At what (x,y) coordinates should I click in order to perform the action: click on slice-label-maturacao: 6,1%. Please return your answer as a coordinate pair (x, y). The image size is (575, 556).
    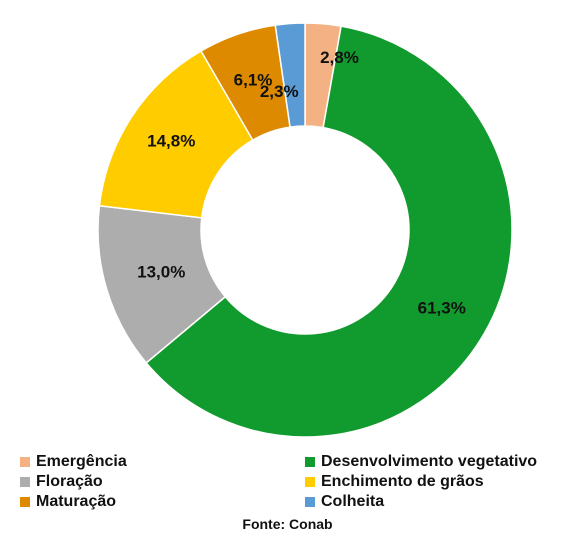
    Looking at the image, I should click on (253, 79).